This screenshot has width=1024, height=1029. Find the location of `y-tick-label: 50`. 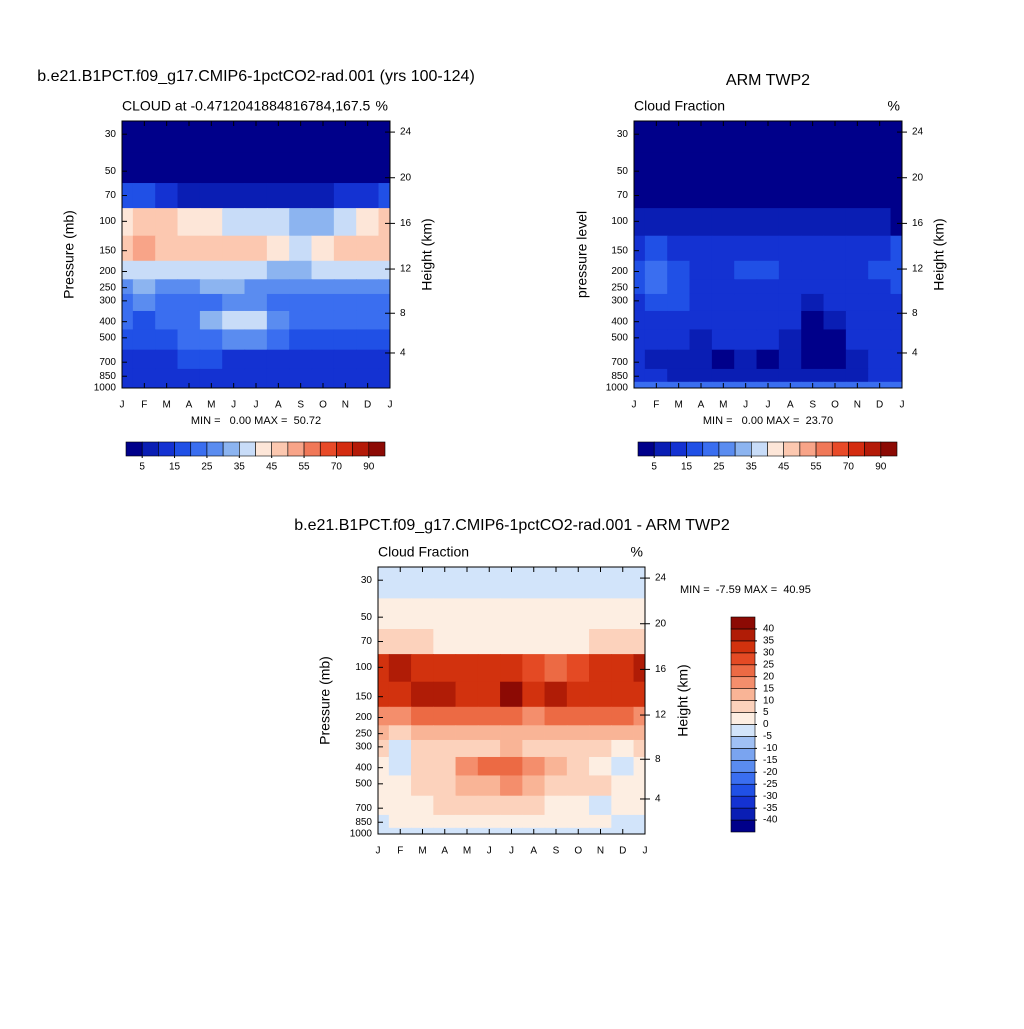

y-tick-label: 50 is located at coordinates (111, 171).